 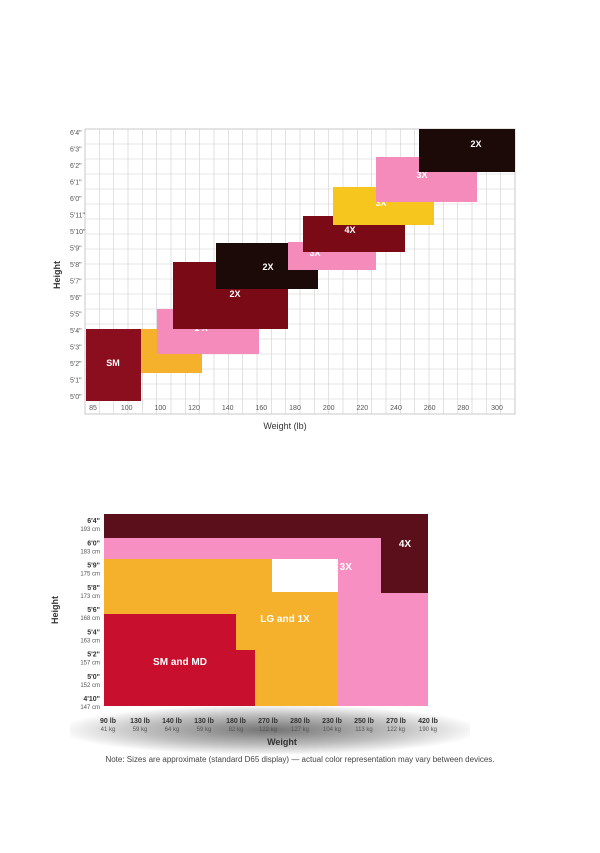 What do you see at coordinates (362, 408) in the screenshot?
I see `x-tick-label: 220` at bounding box center [362, 408].